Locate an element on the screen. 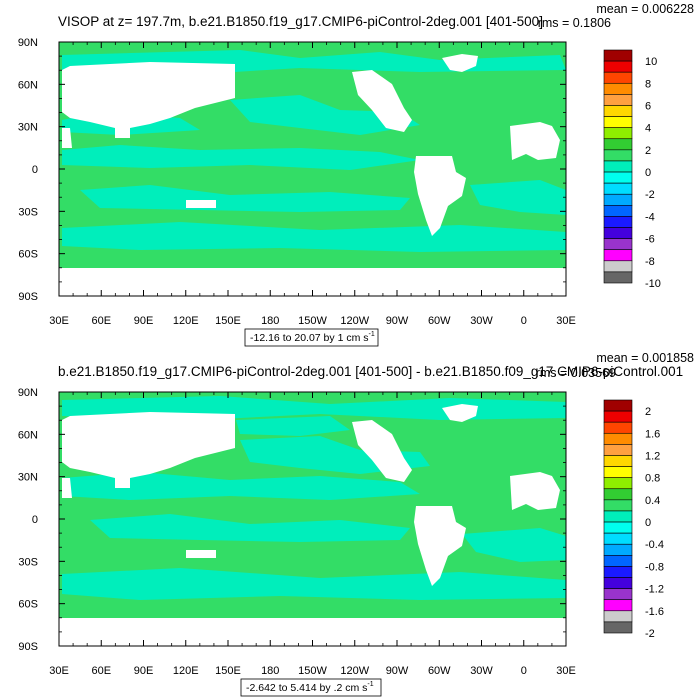 The image size is (700, 700). panel-2-range-label: -2.642 to 5.414 by .2 cm s-1 is located at coordinates (310, 687).